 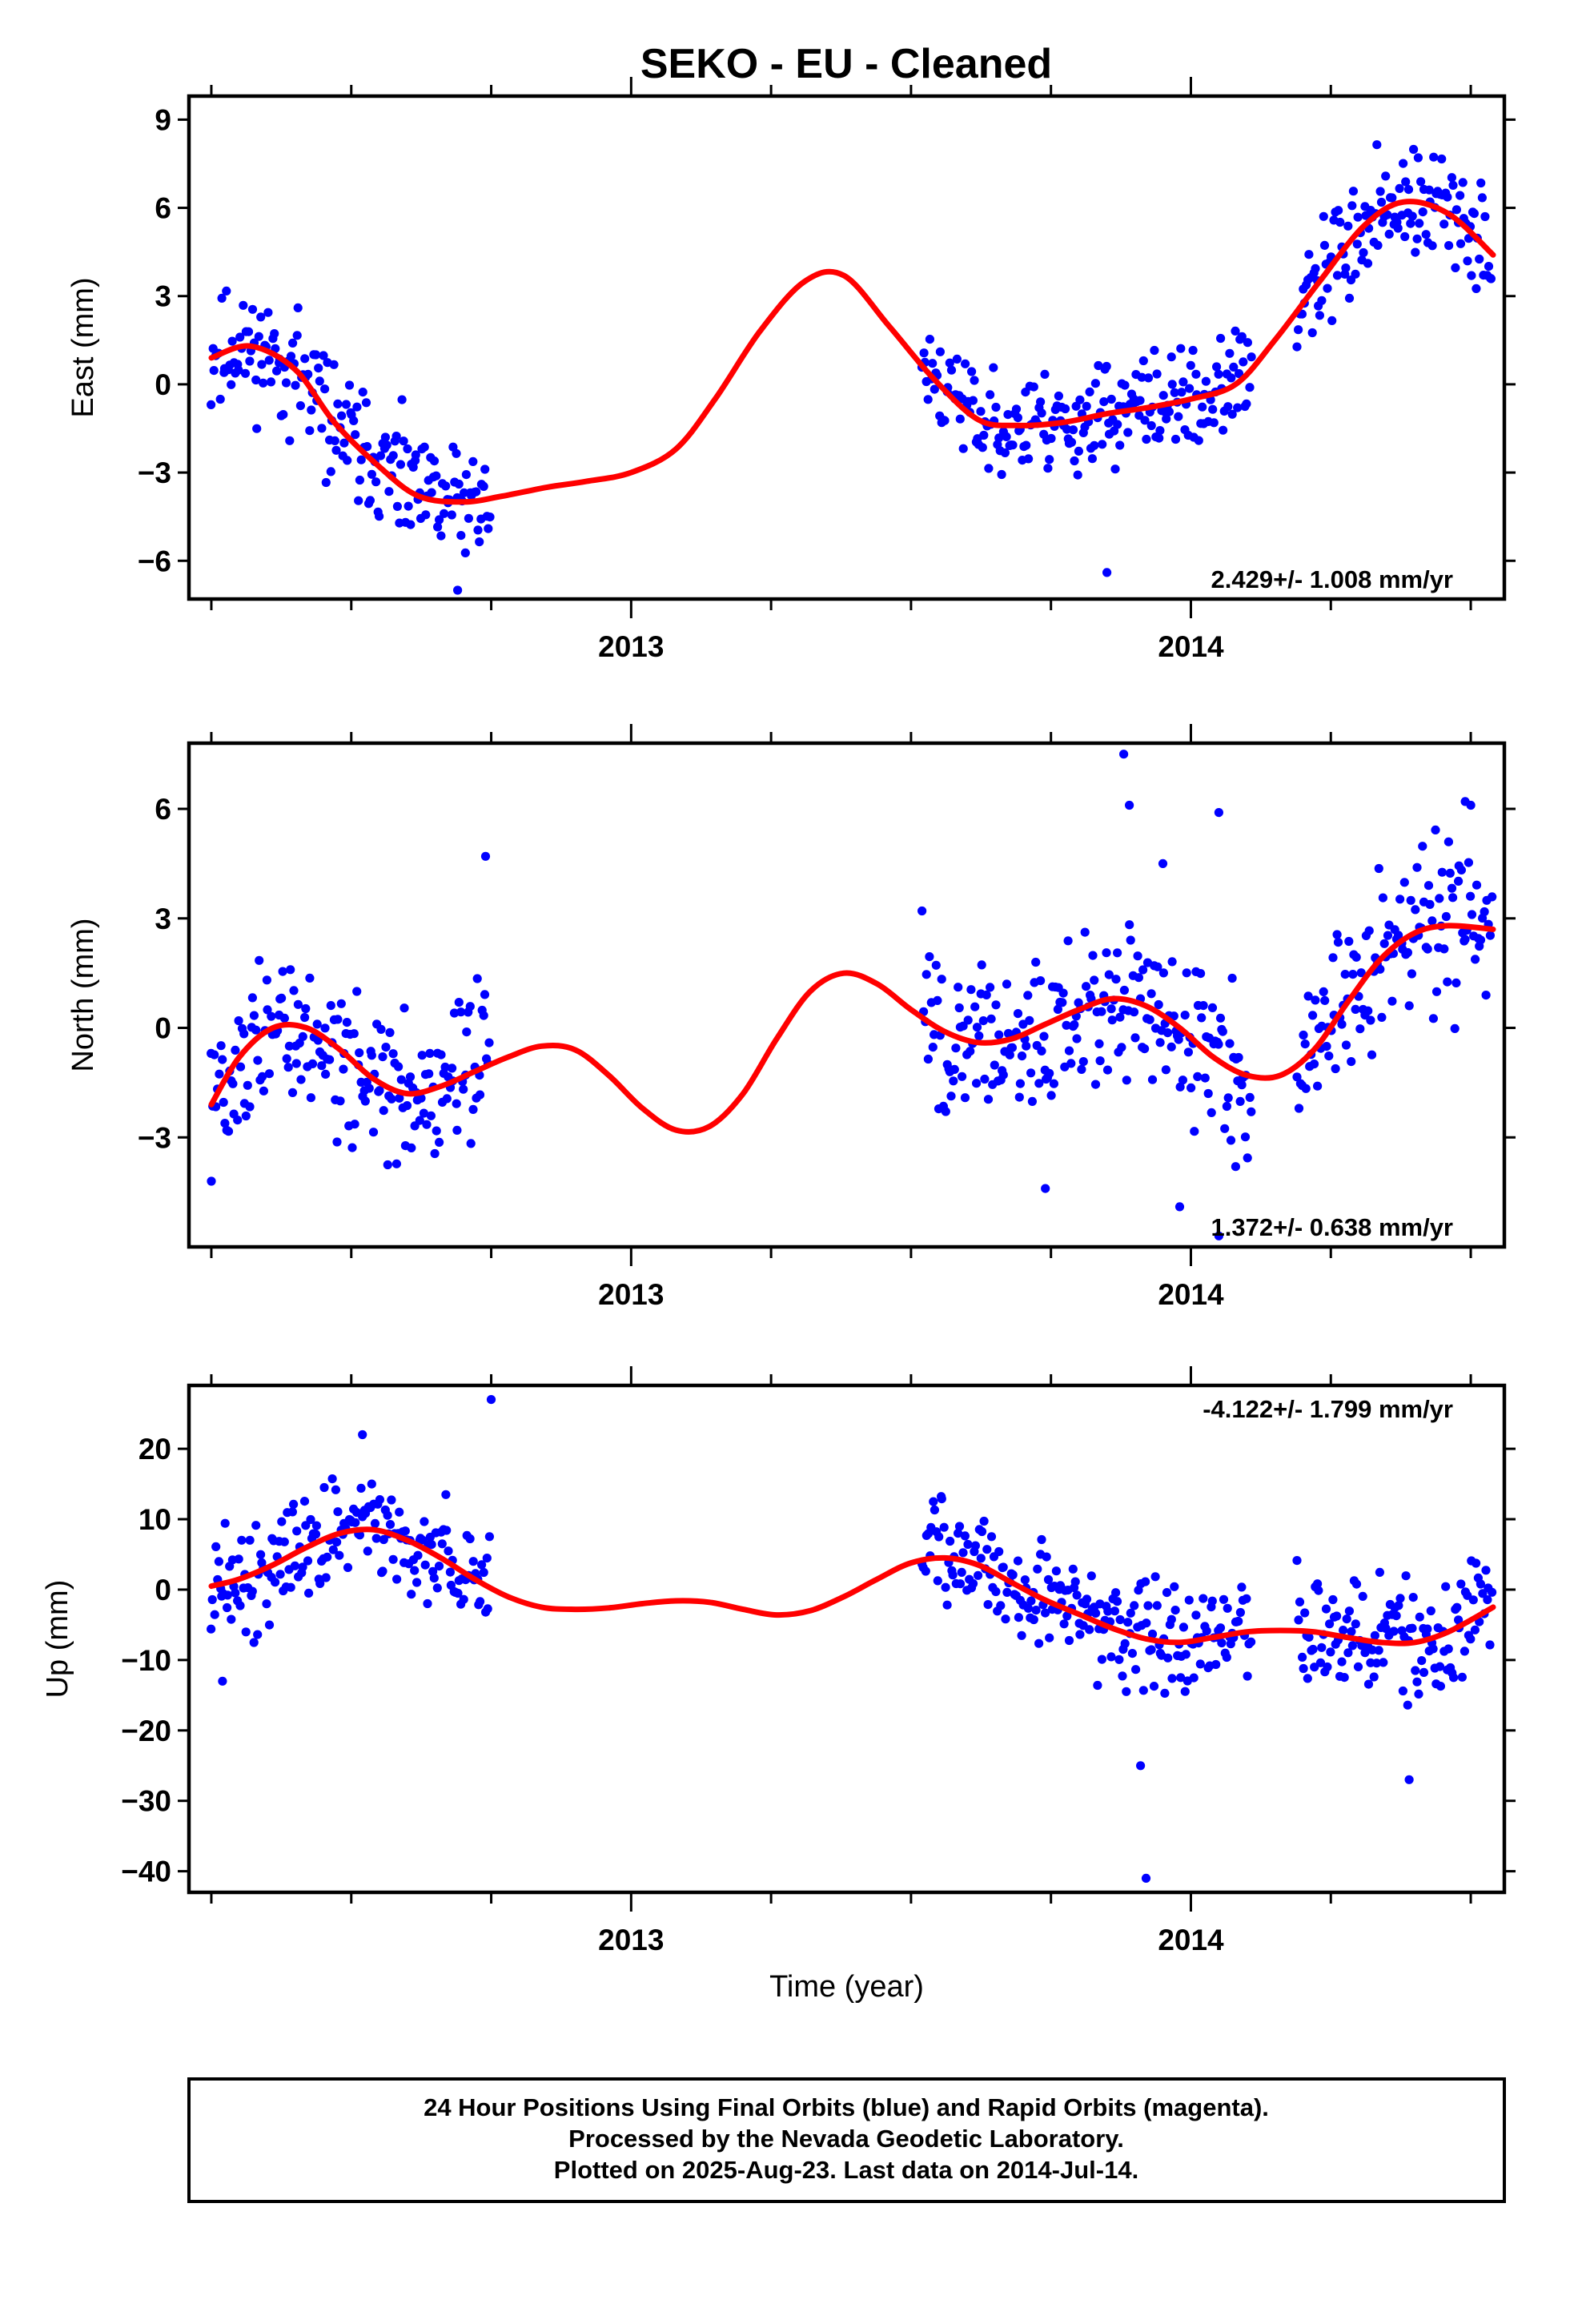 What do you see at coordinates (146, 1660) in the screenshot?
I see `y-tick-label: −10` at bounding box center [146, 1660].